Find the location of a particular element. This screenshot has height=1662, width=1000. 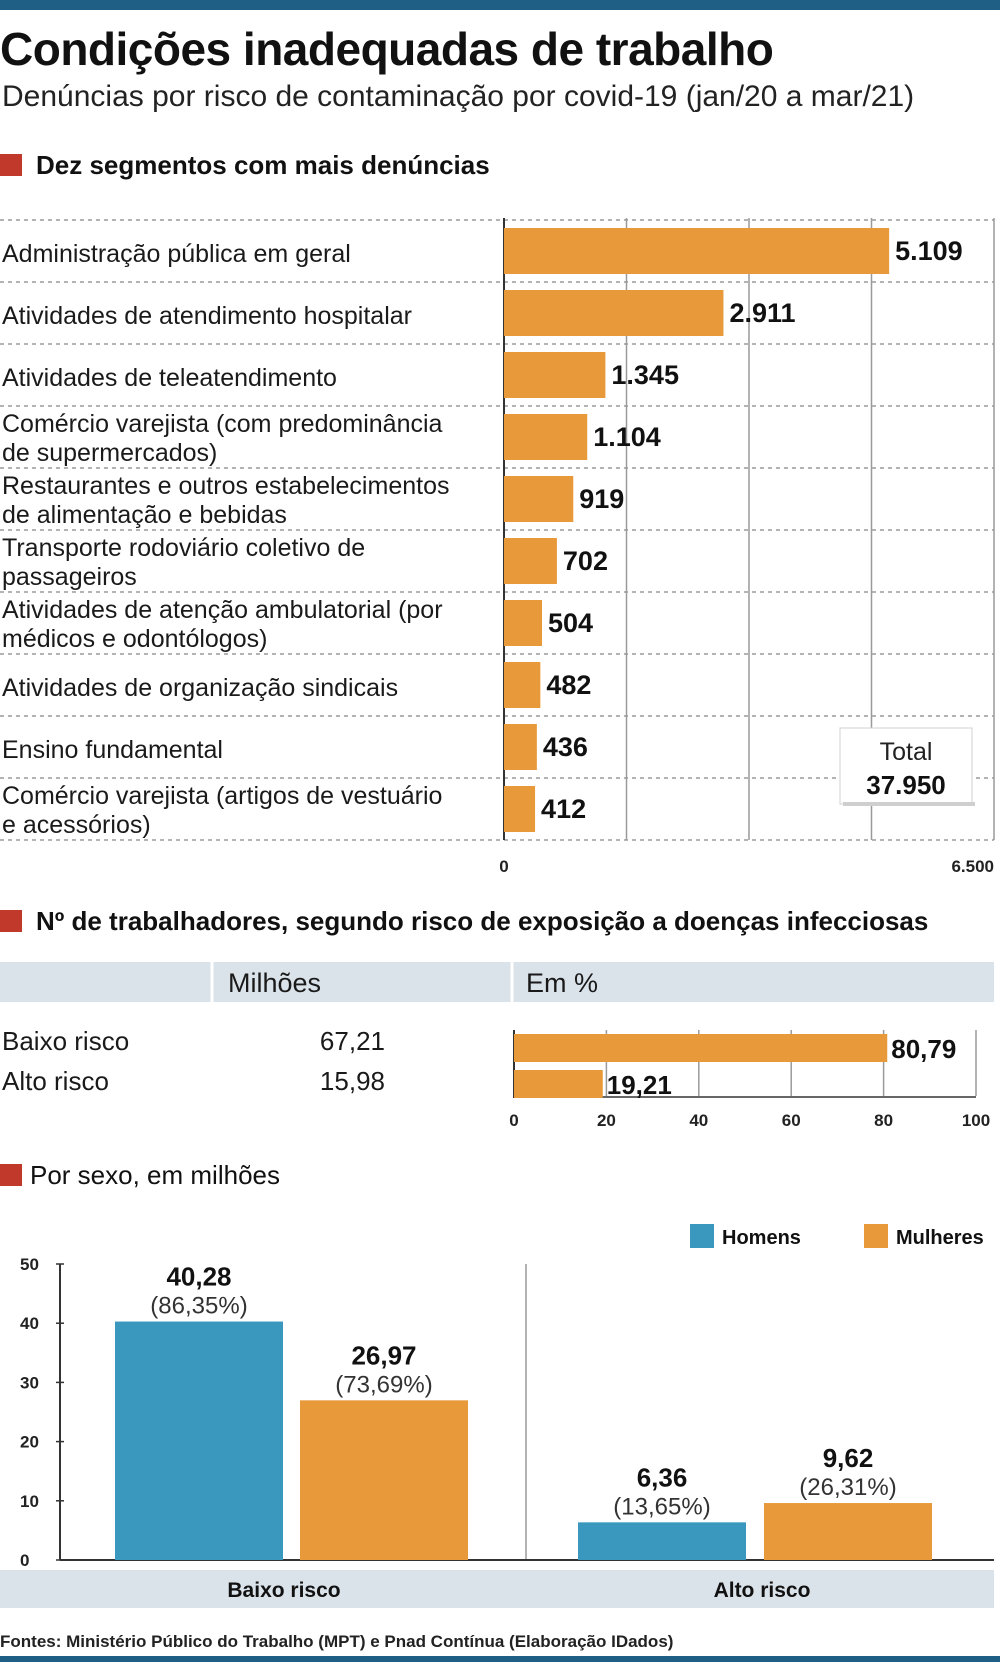

segment-value-label: 919 is located at coordinates (601, 499).